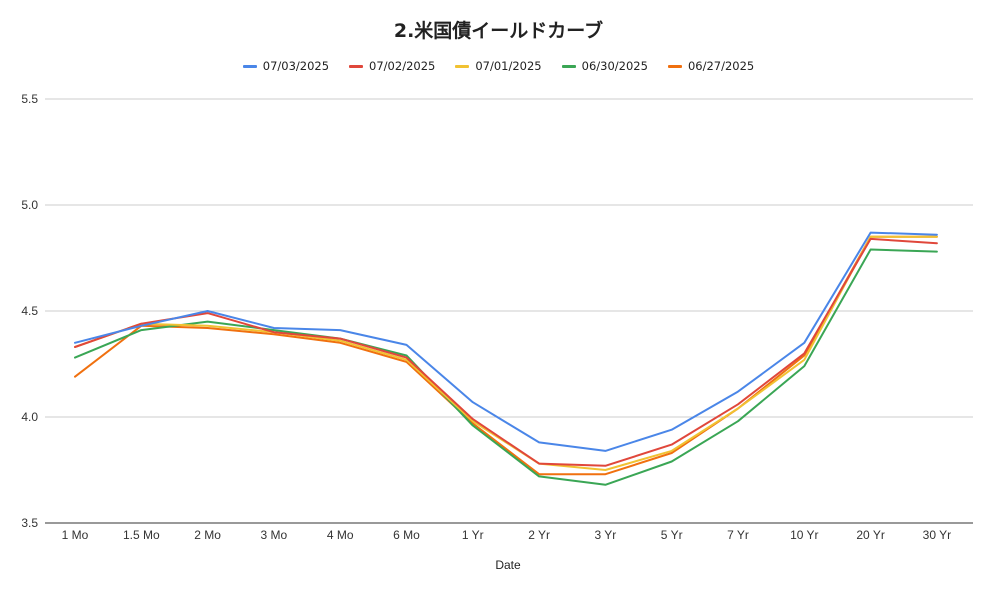  What do you see at coordinates (207, 535) in the screenshot?
I see `x-tick-label: 2 Mo` at bounding box center [207, 535].